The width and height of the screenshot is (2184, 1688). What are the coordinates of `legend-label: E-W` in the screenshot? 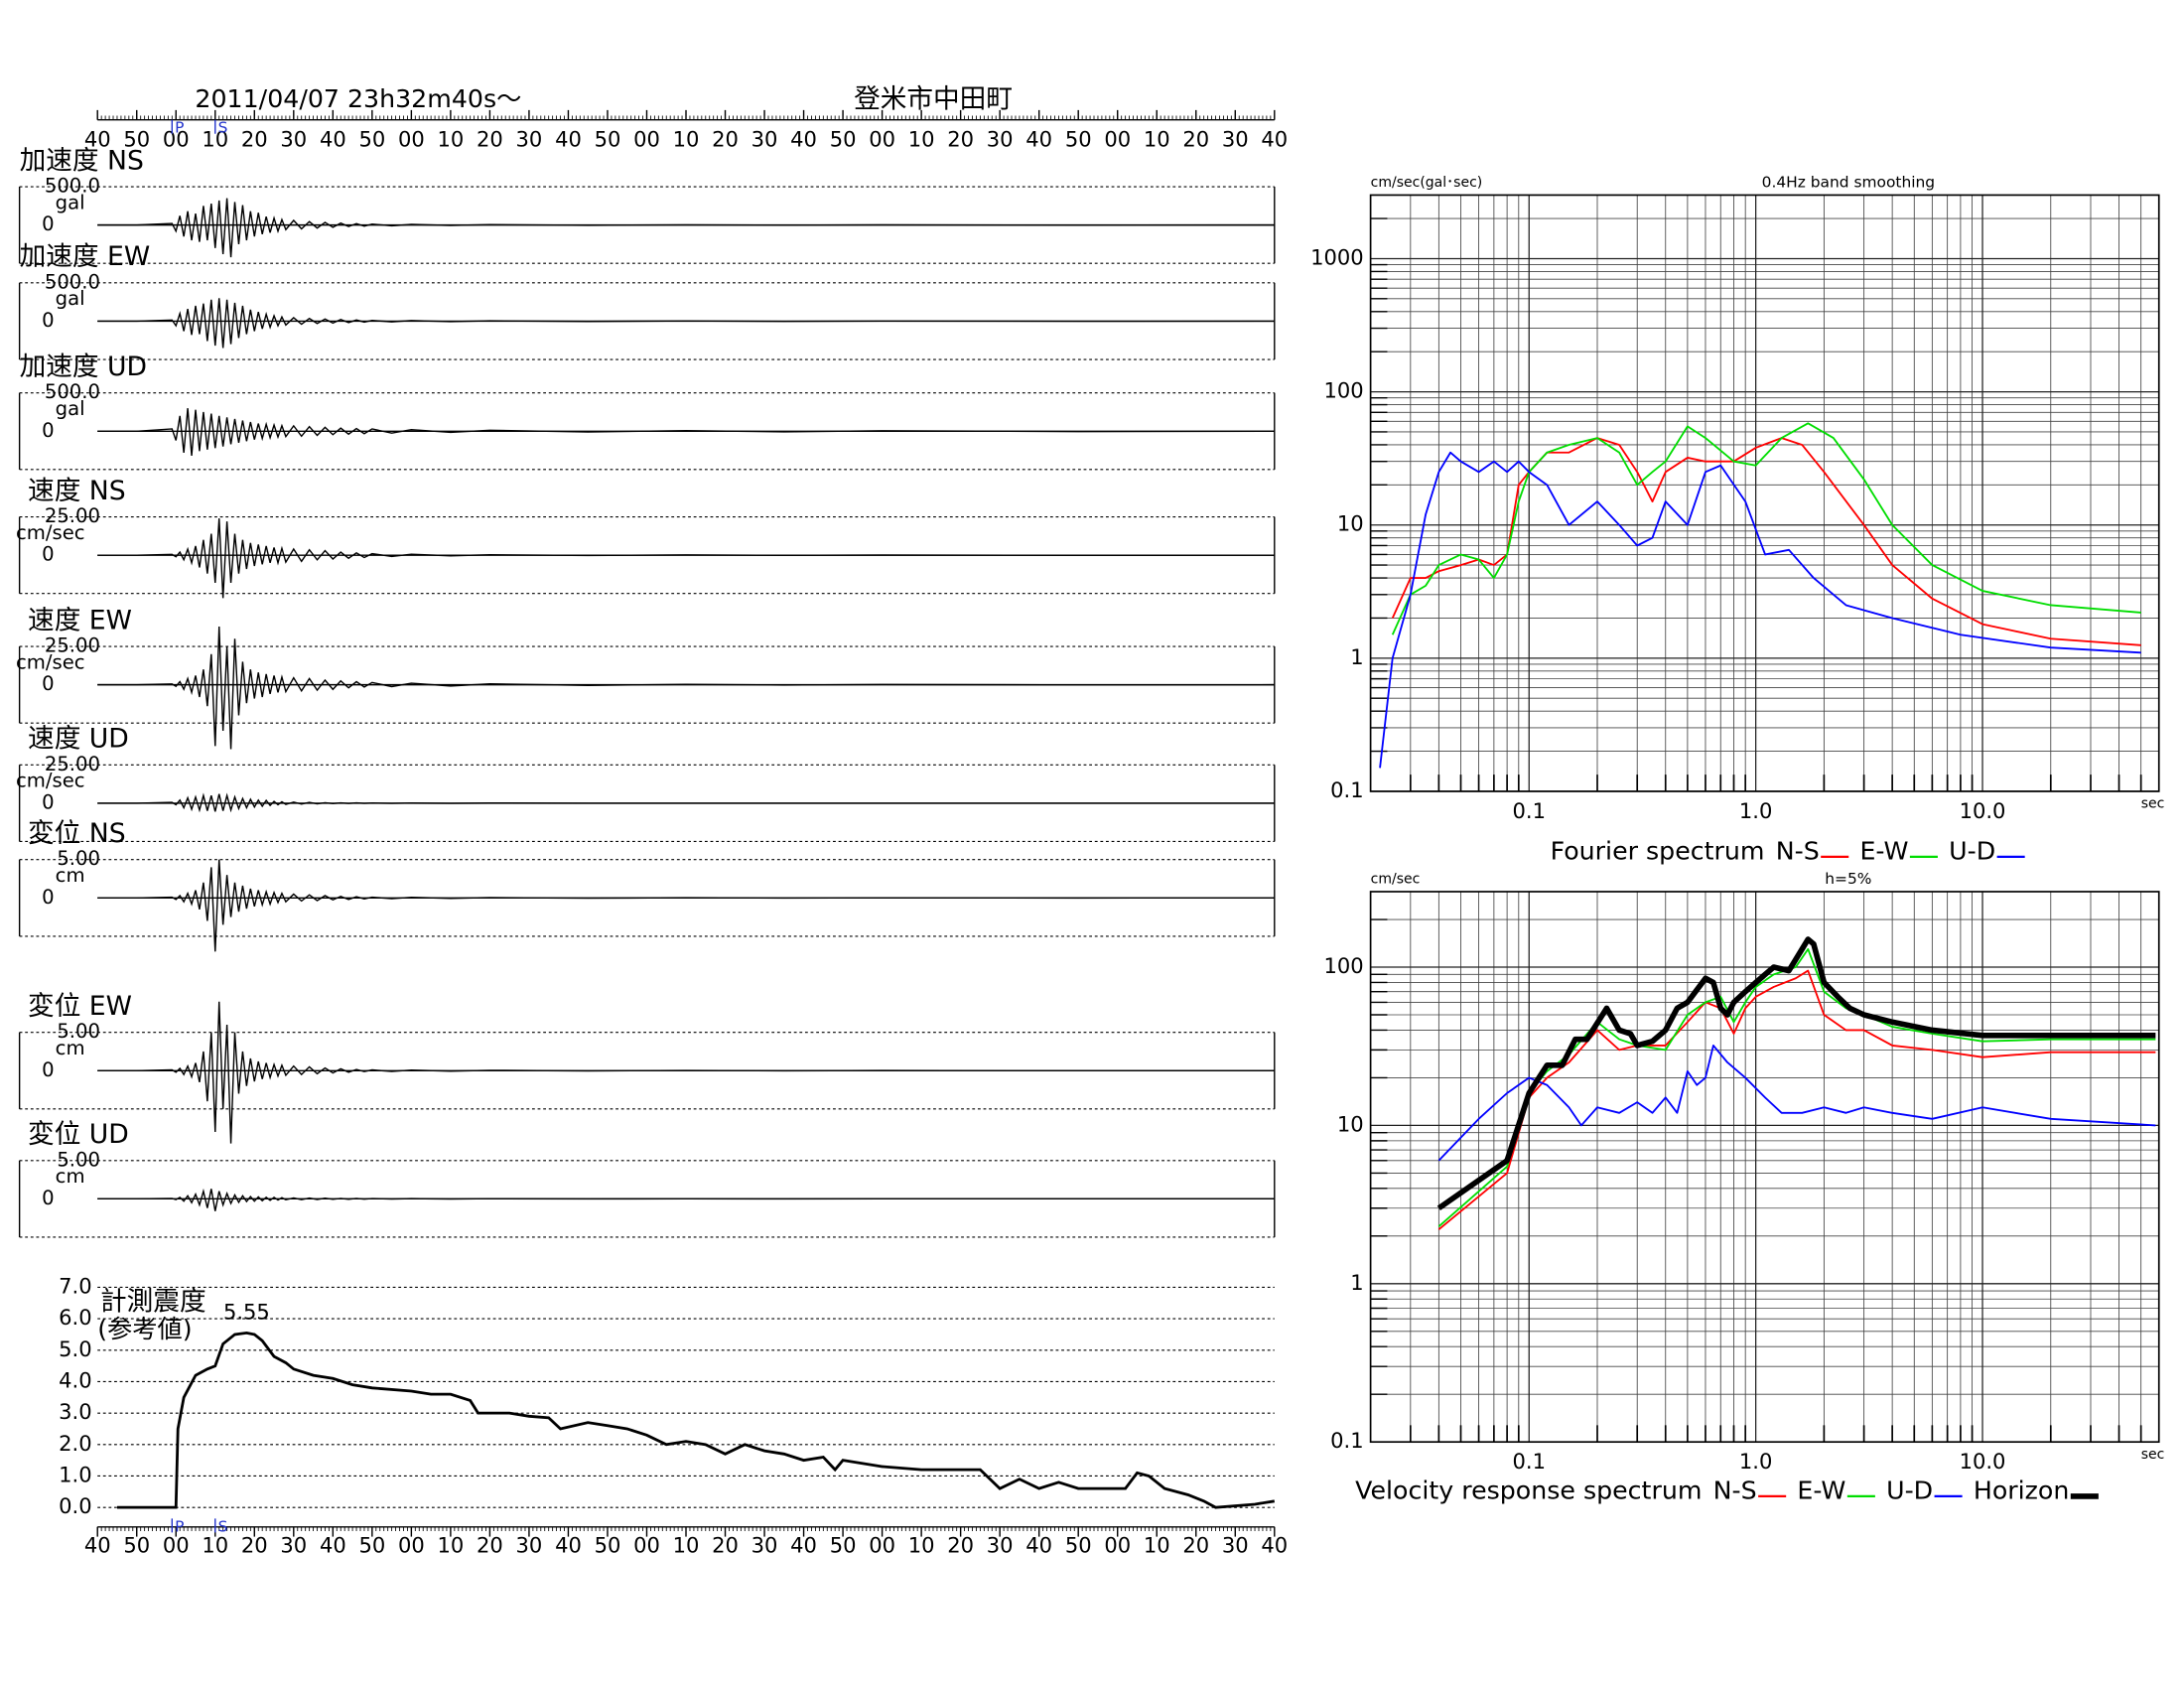 It's located at (1821, 1491).